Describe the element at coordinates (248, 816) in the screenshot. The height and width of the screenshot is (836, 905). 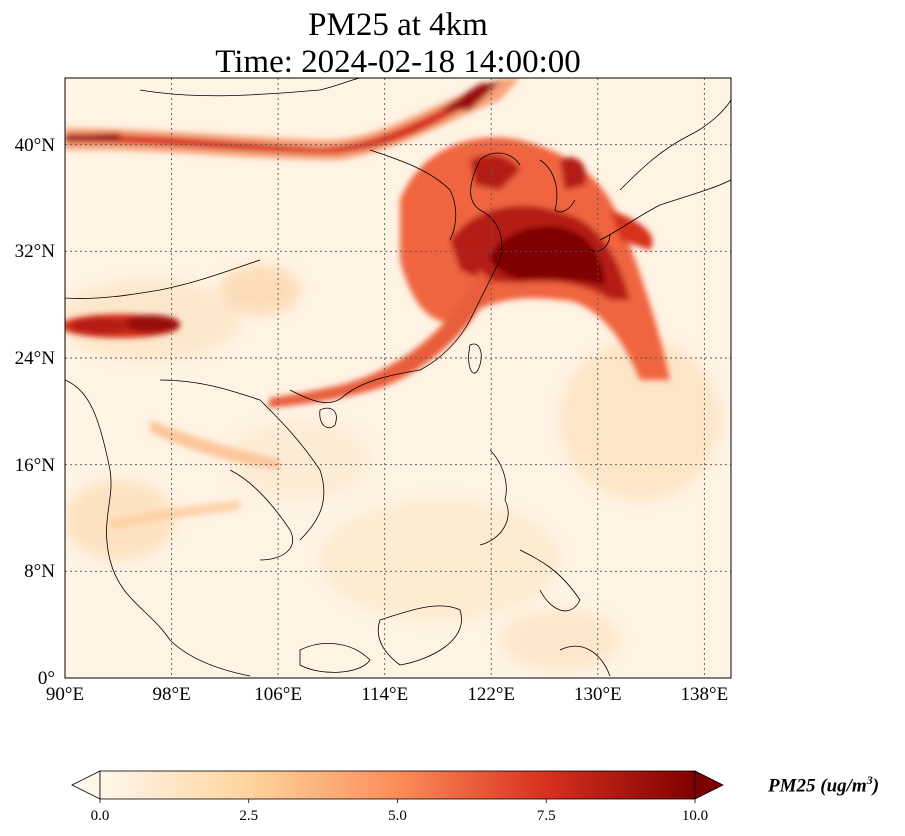
I see `colorbar-tick-label: 2.5` at that location.